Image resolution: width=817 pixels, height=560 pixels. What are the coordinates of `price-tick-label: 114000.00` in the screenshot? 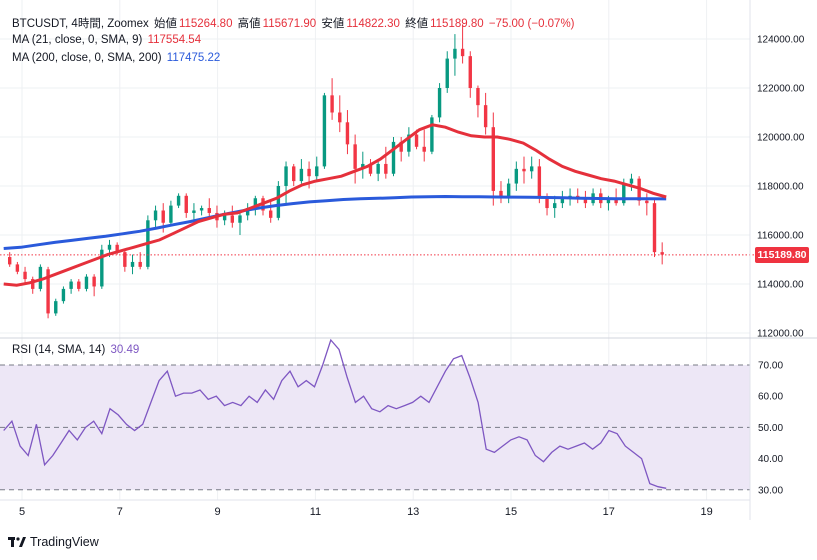 It's located at (780, 285).